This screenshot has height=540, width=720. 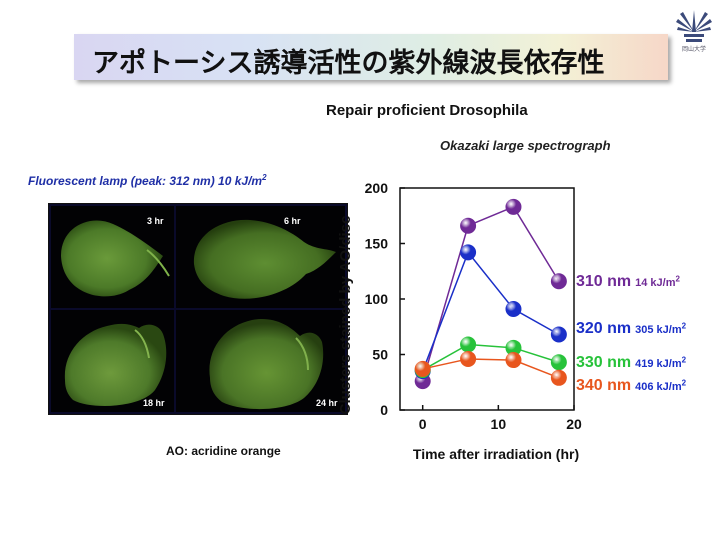 What do you see at coordinates (604, 281) in the screenshot?
I see `legend-series-name: 310 nm` at bounding box center [604, 281].